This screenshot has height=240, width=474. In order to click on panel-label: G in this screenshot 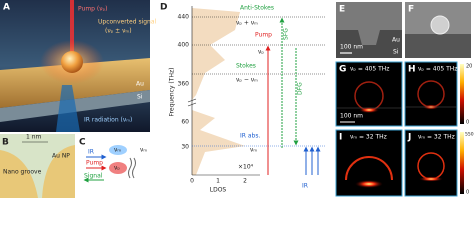, I will do `click(342, 70)`.